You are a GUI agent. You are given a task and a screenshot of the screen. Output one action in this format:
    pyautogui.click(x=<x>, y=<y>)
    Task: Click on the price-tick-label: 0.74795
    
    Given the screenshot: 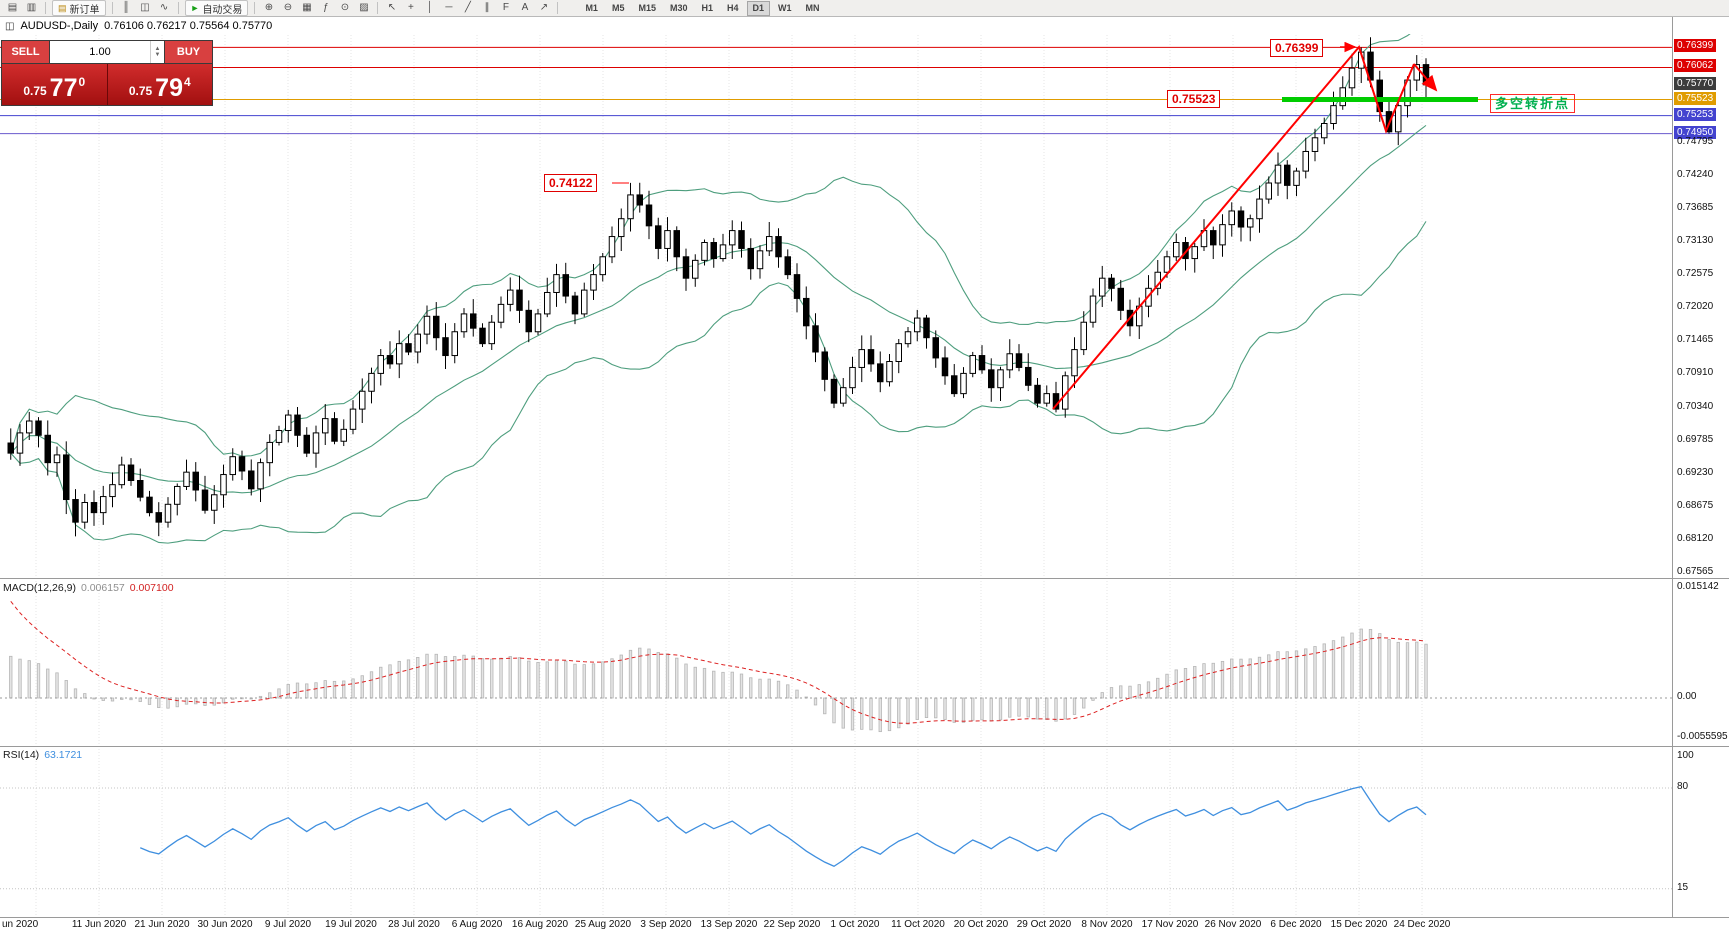 What is the action you would take?
    pyautogui.click(x=1695, y=141)
    